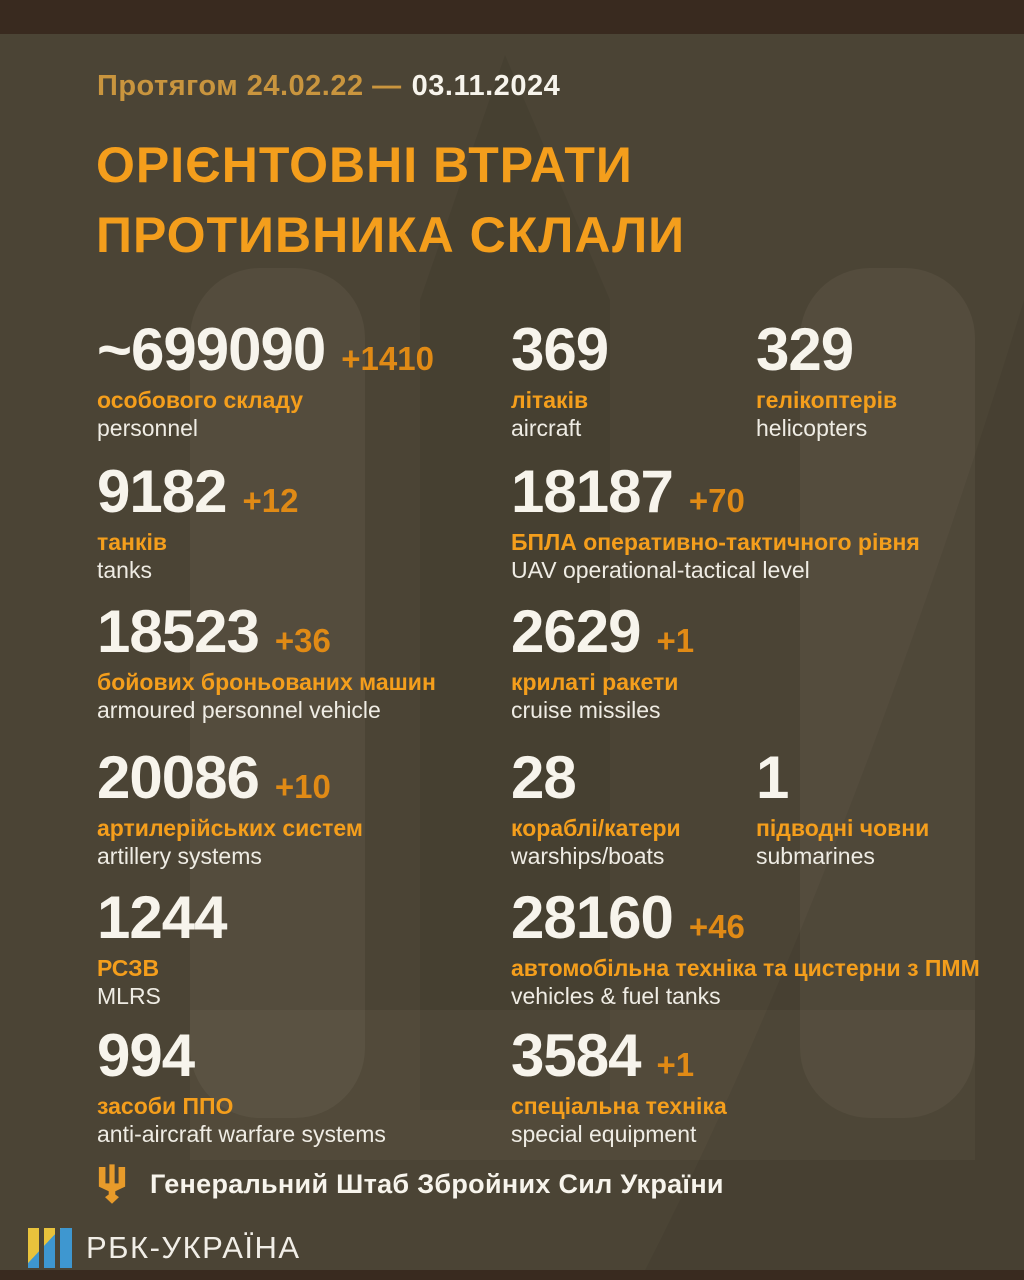  I want to click on stat-delta: +1410, so click(387, 358).